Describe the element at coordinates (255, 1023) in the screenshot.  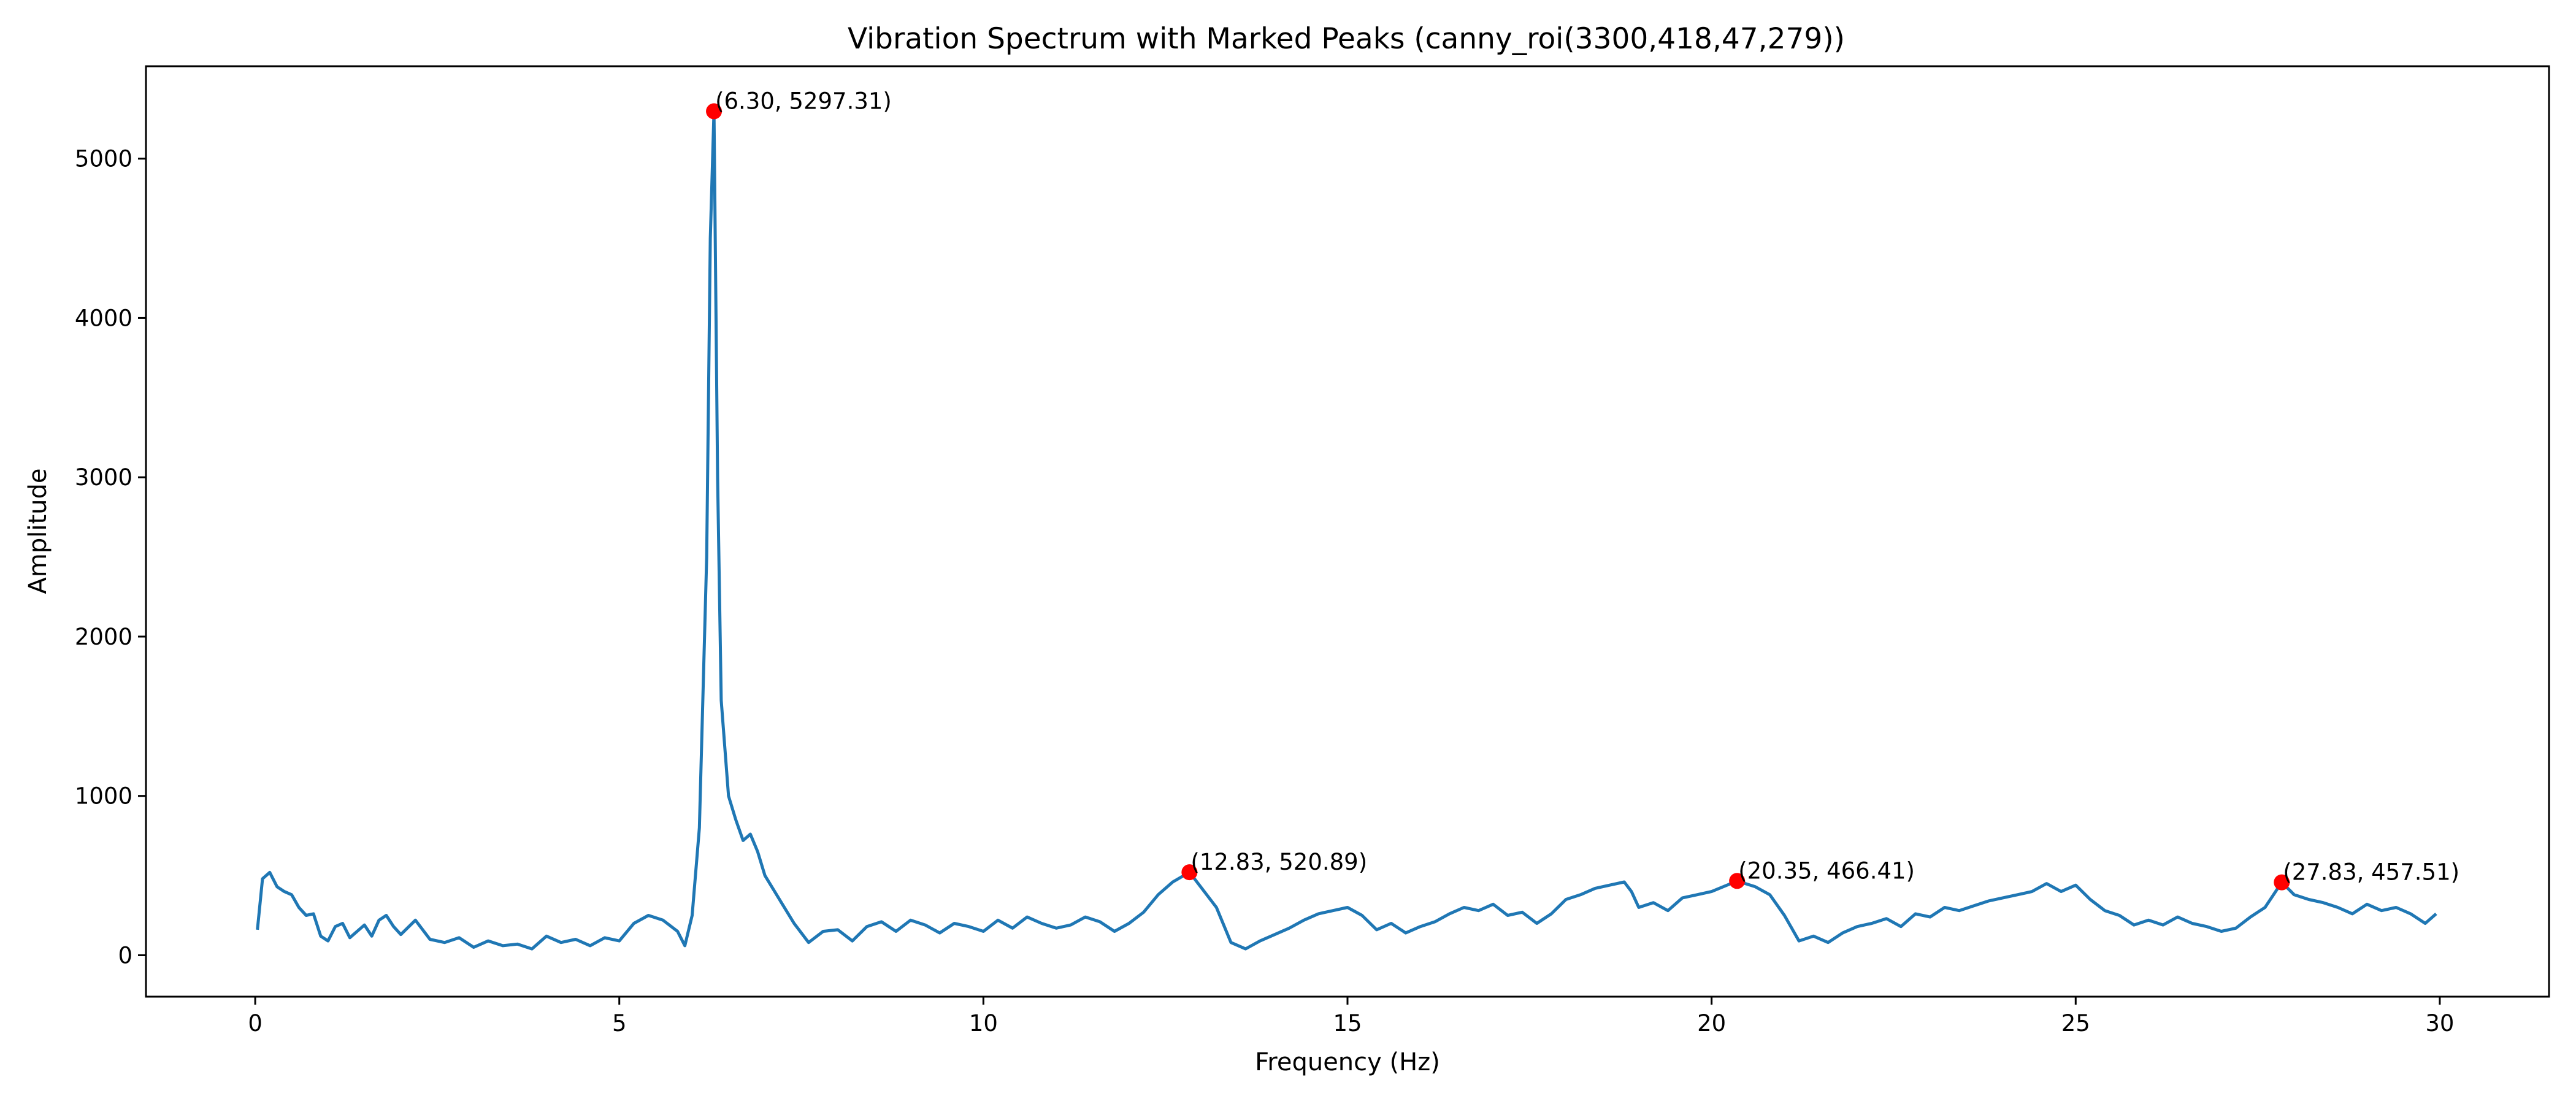
I see `x-tick-label: 0` at that location.